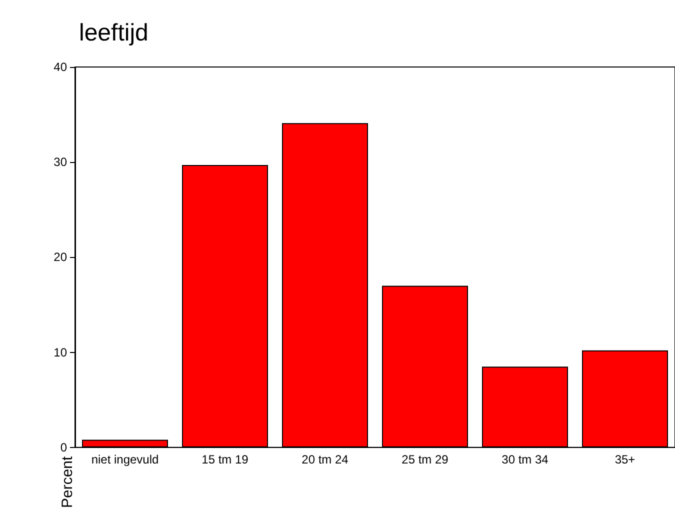 The image size is (675, 511). Describe the element at coordinates (225, 459) in the screenshot. I see `x-tick-label: 15 tm 19` at that location.